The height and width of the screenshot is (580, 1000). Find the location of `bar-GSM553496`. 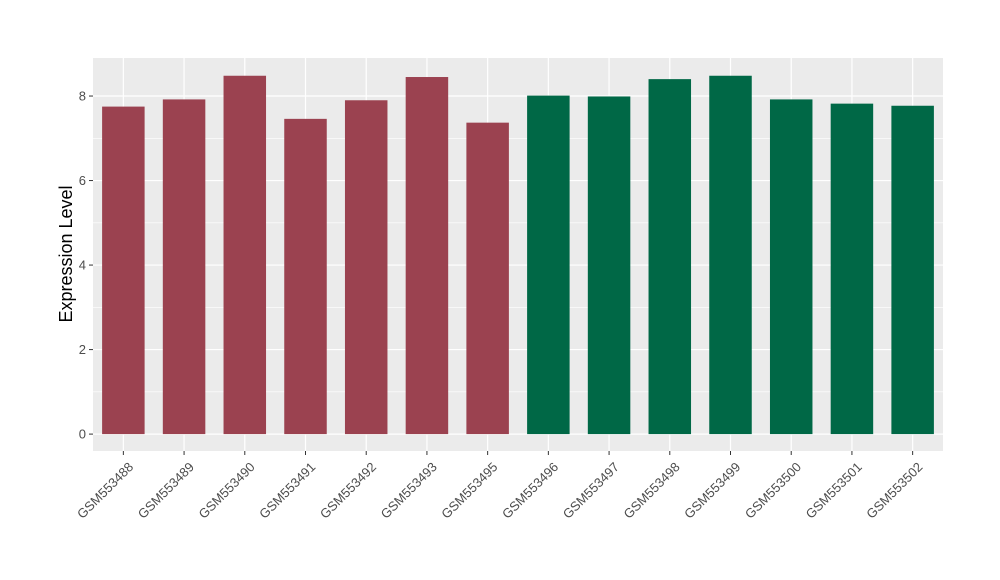

bar-GSM553496 is located at coordinates (548, 265).